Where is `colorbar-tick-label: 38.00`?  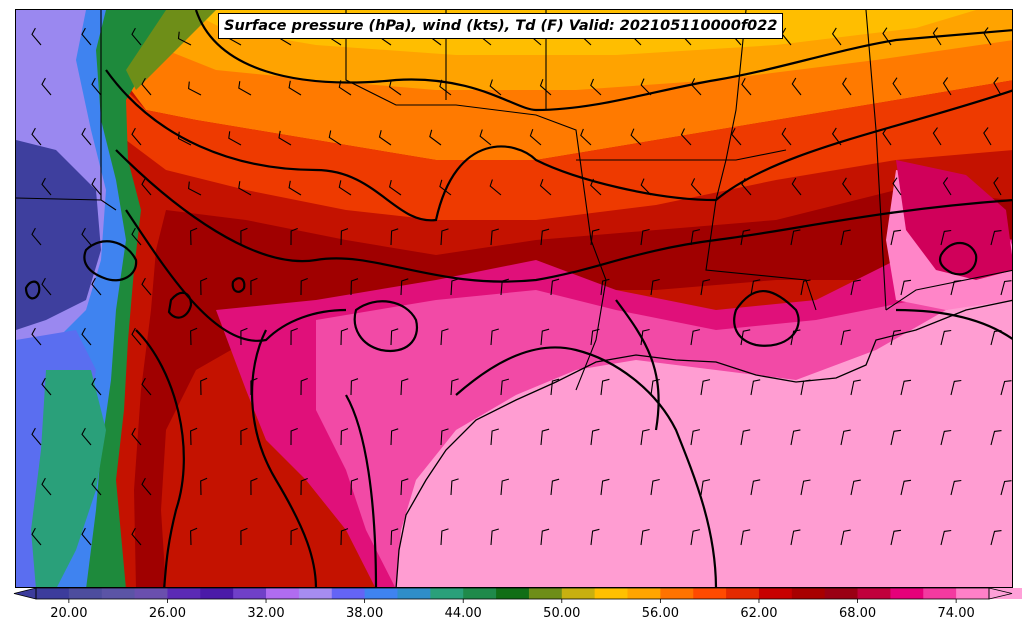 colorbar-tick-label: 38.00 is located at coordinates (364, 613).